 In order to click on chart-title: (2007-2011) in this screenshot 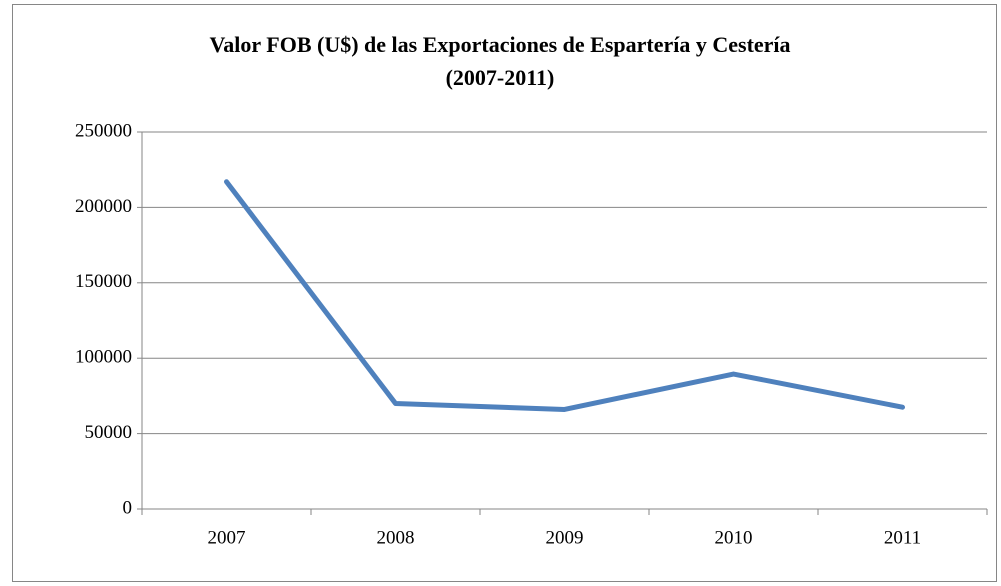, I will do `click(500, 77)`.